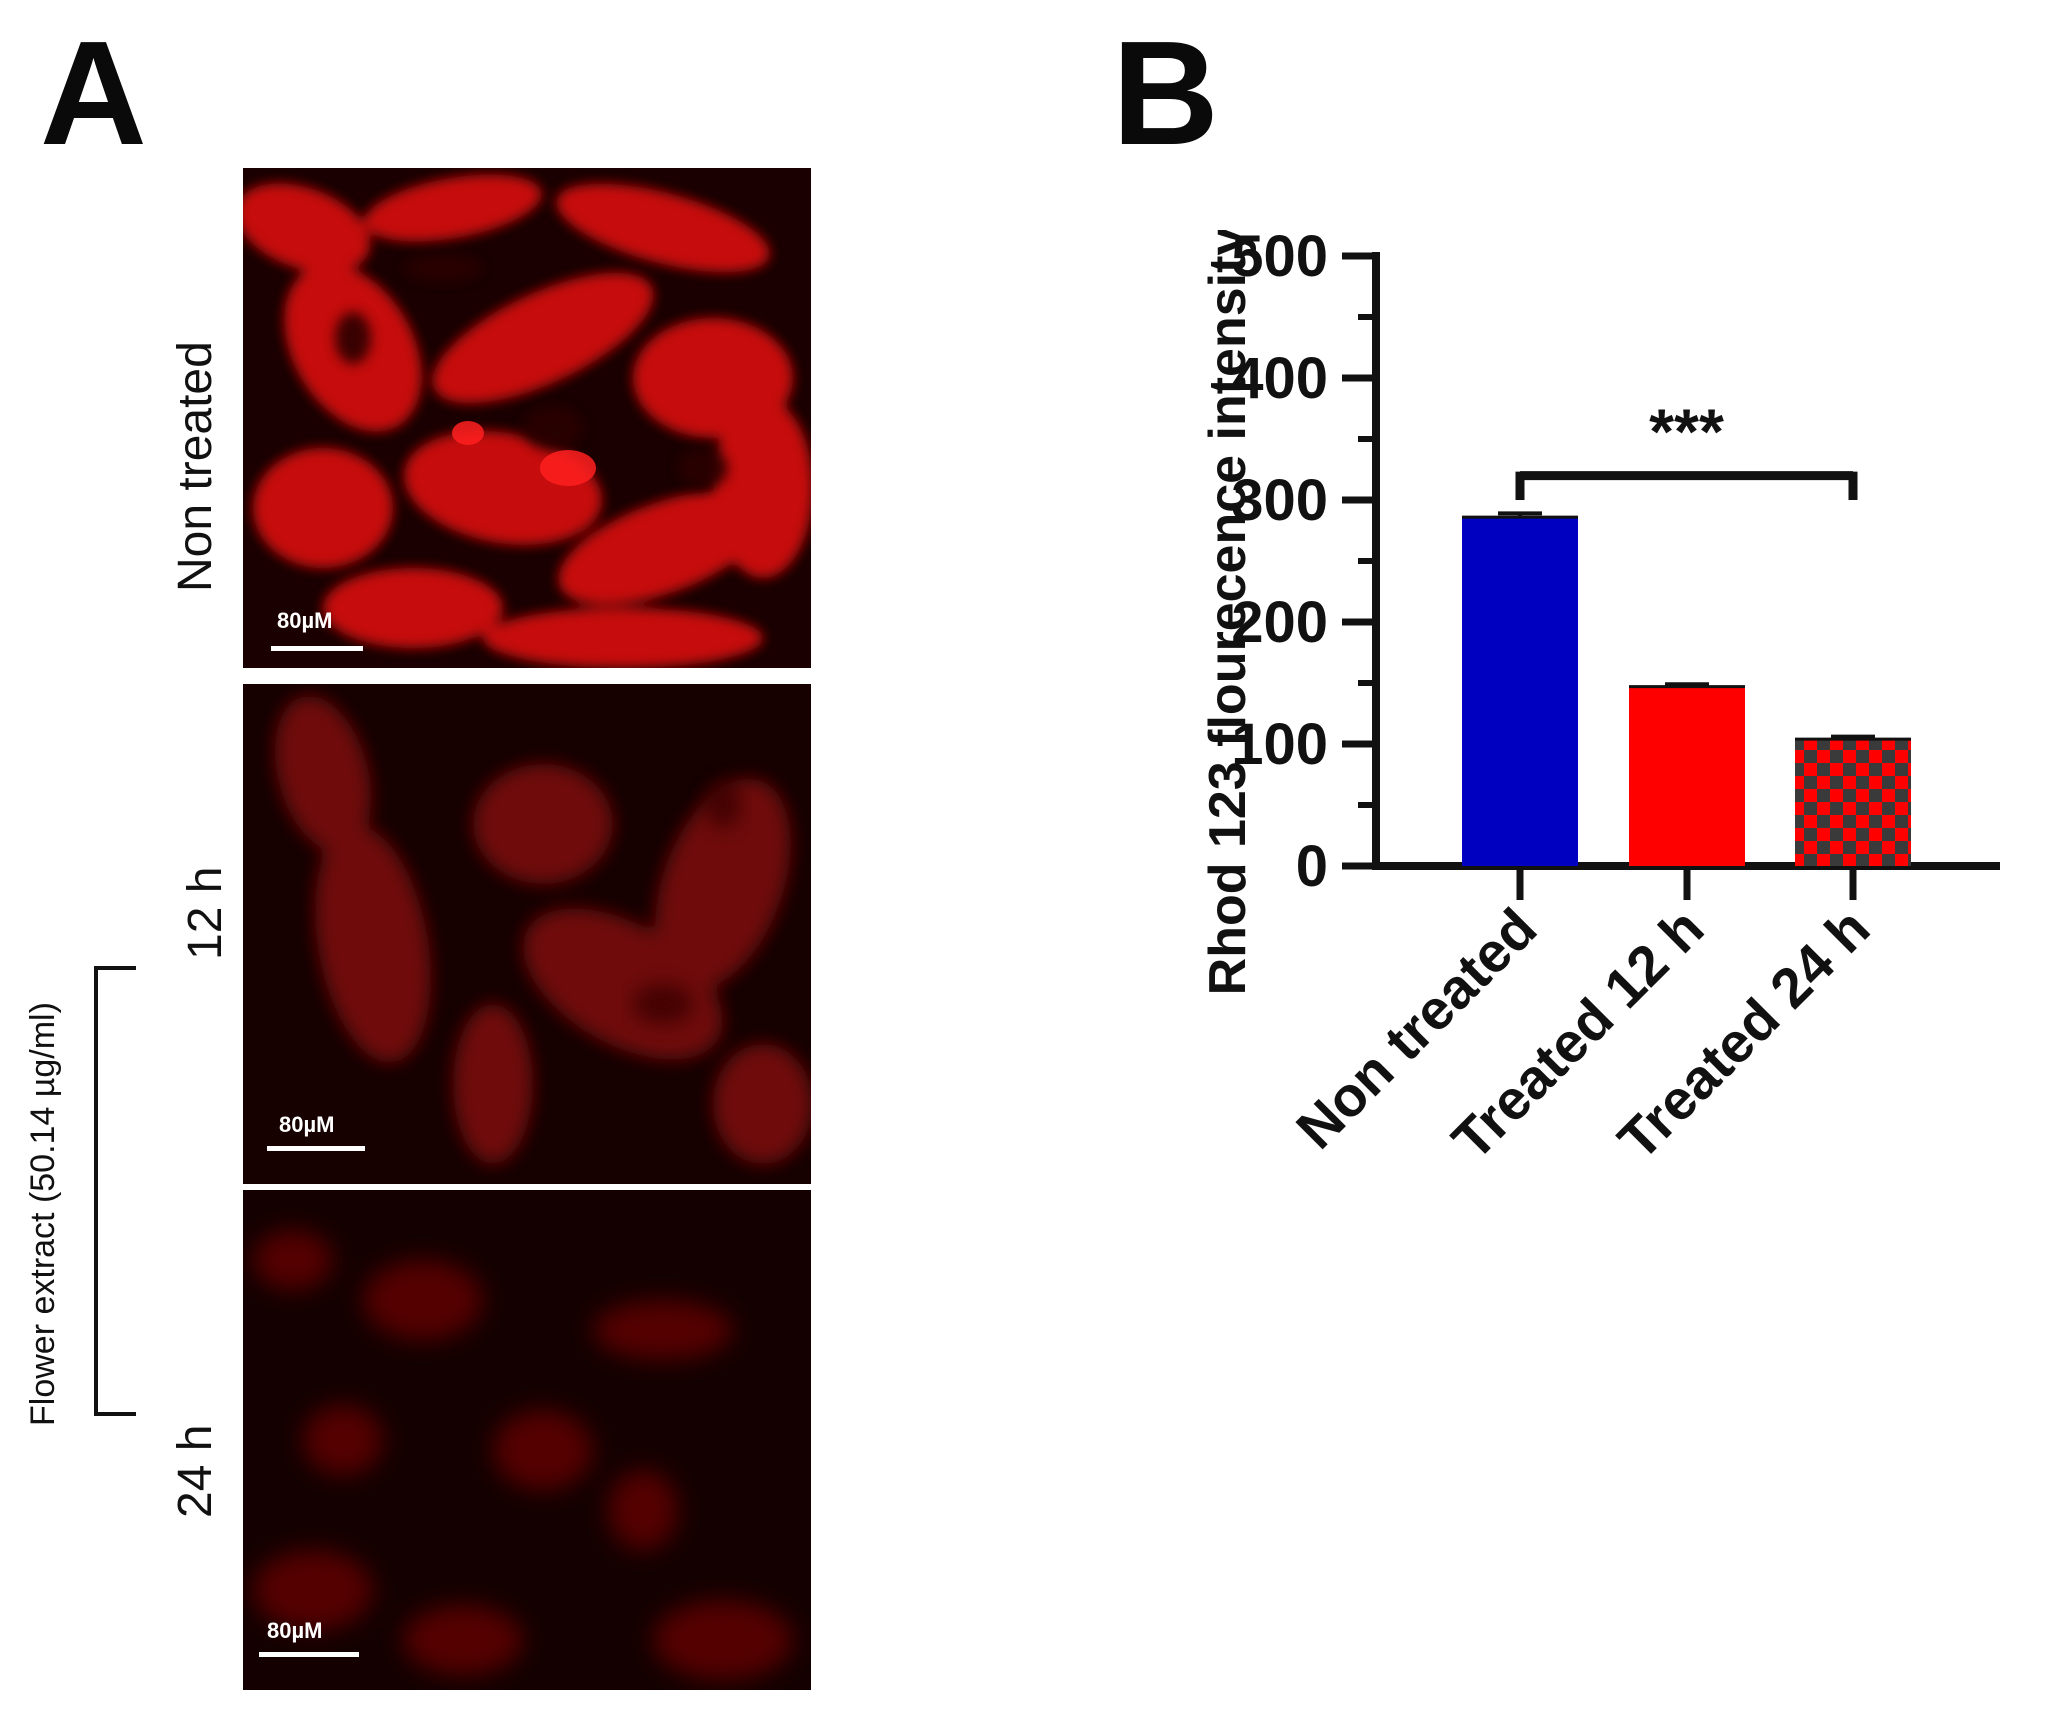 The image size is (2050, 1713). I want to click on y-axis-label: Rhod 123 flourecence intensity, so click(1228, 612).